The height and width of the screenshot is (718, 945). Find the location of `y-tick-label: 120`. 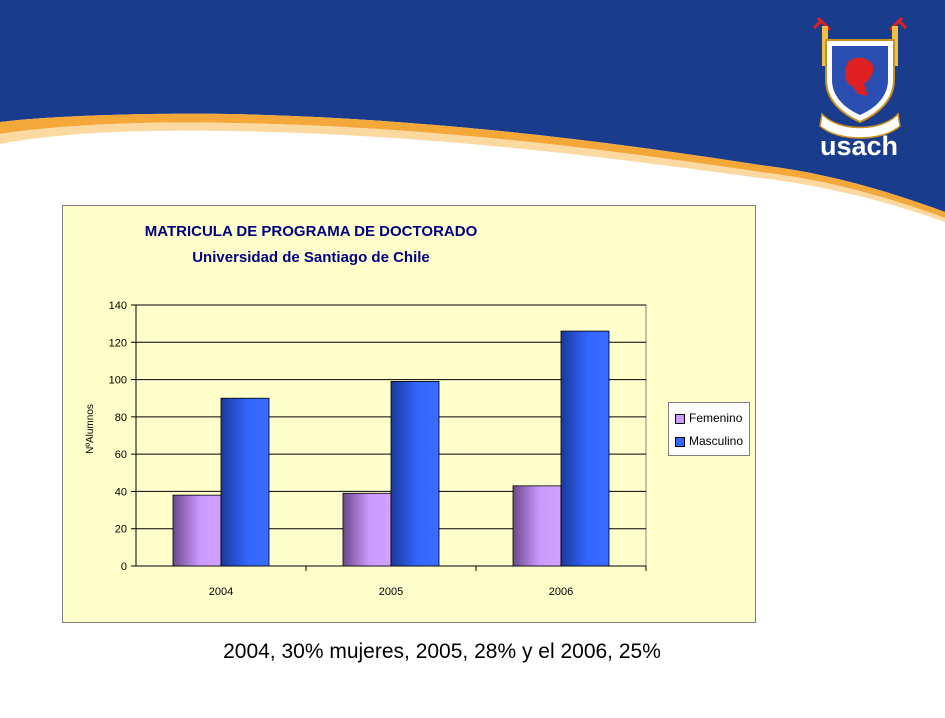

y-tick-label: 120 is located at coordinates (118, 343).